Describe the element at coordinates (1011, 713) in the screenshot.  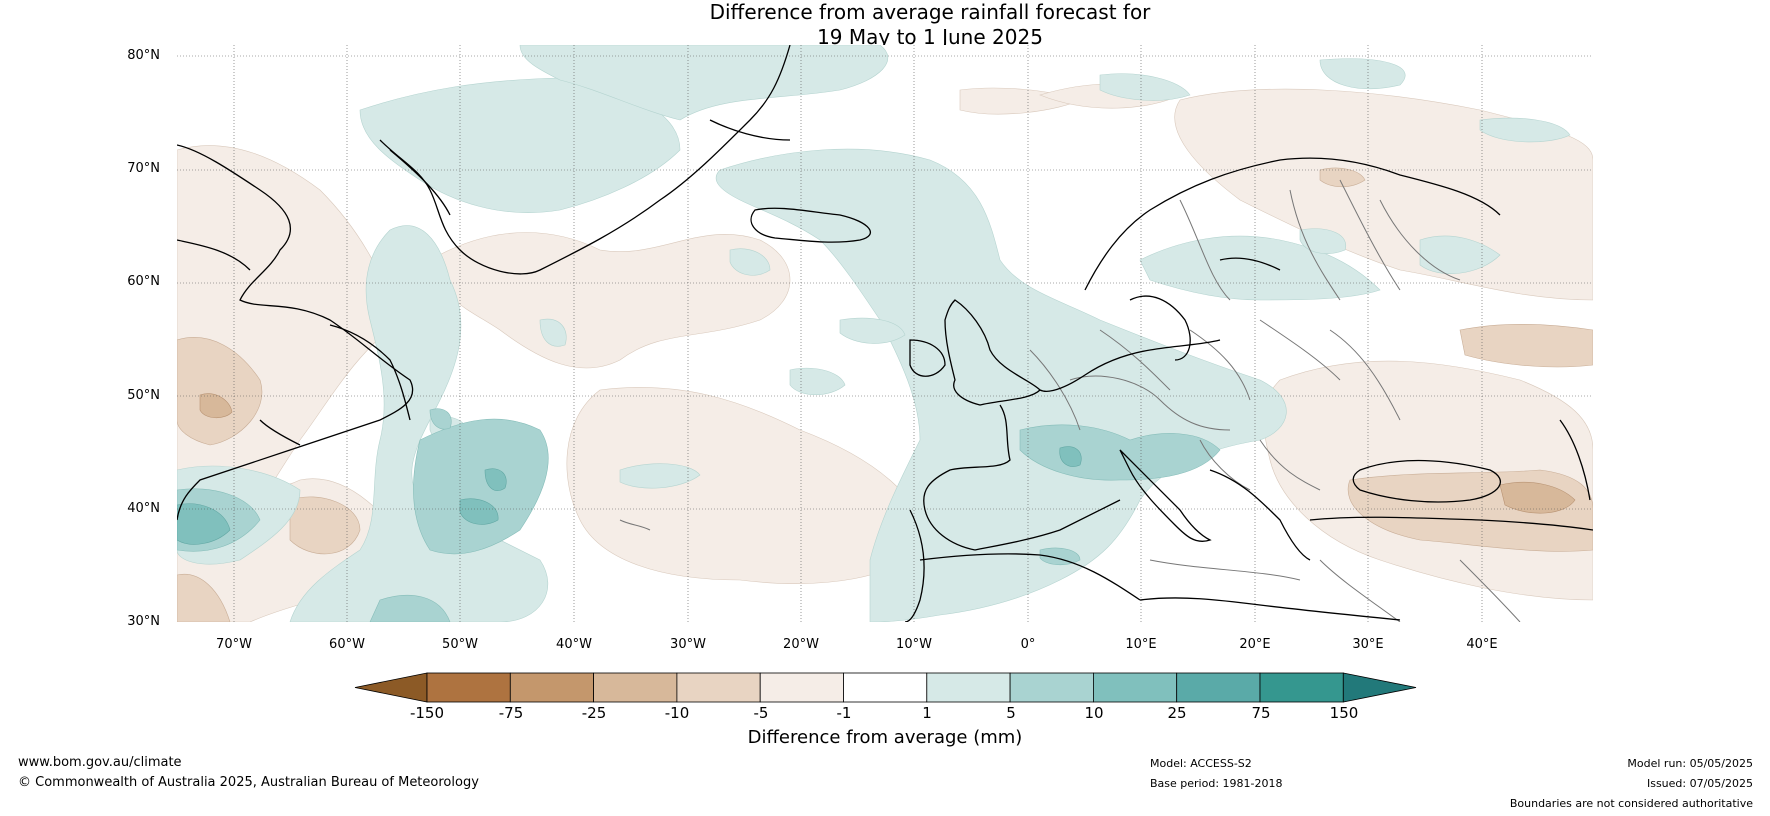
I see `colorbar-tick: 5` at that location.